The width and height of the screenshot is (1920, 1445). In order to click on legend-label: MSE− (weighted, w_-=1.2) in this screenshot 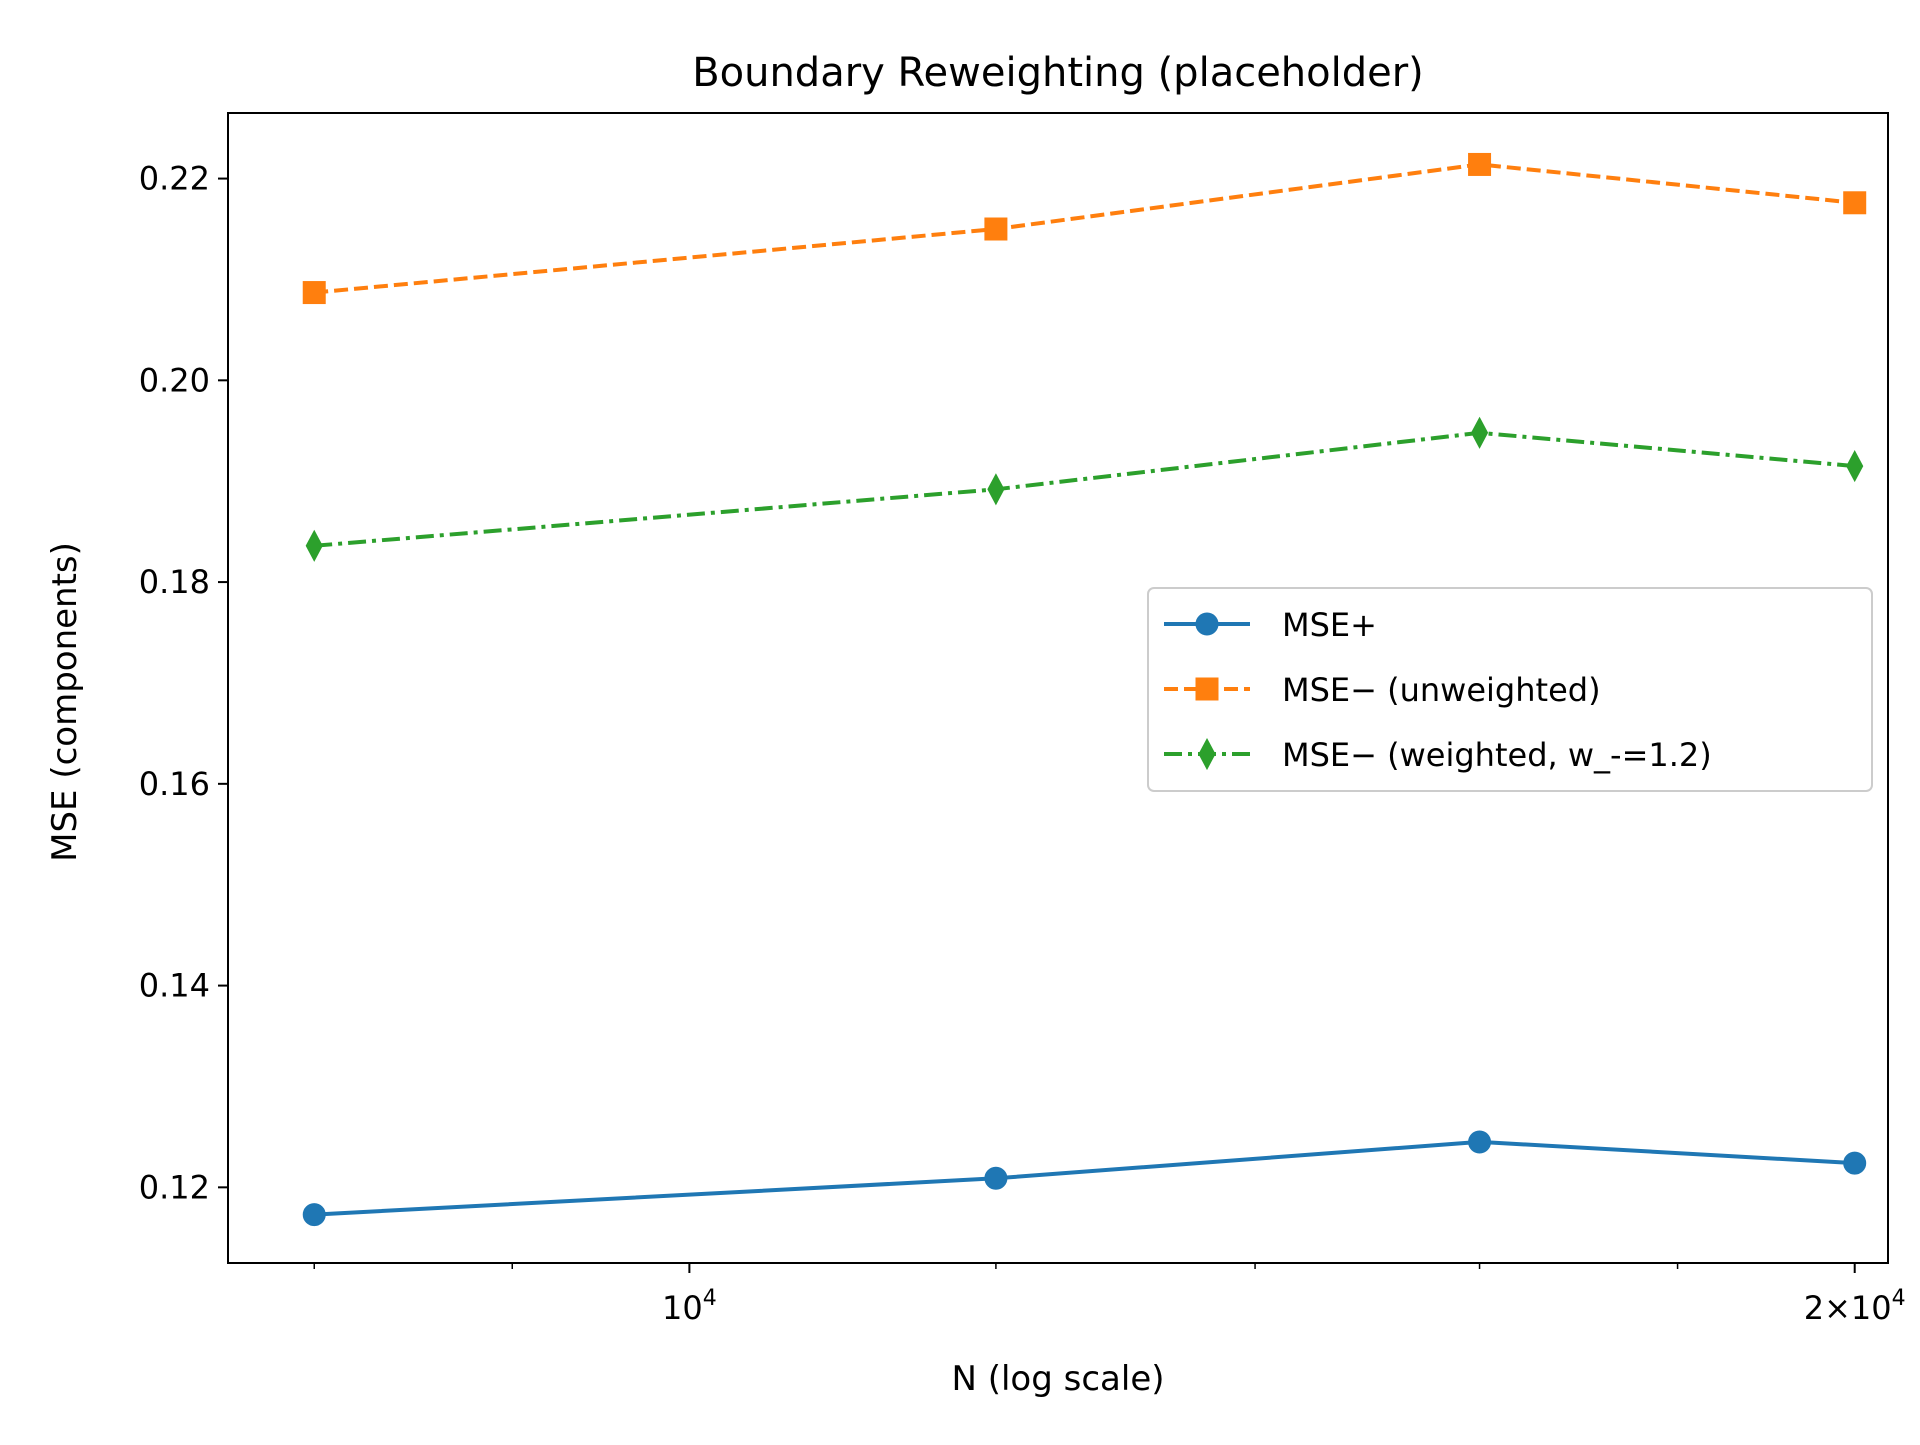, I will do `click(1497, 755)`.